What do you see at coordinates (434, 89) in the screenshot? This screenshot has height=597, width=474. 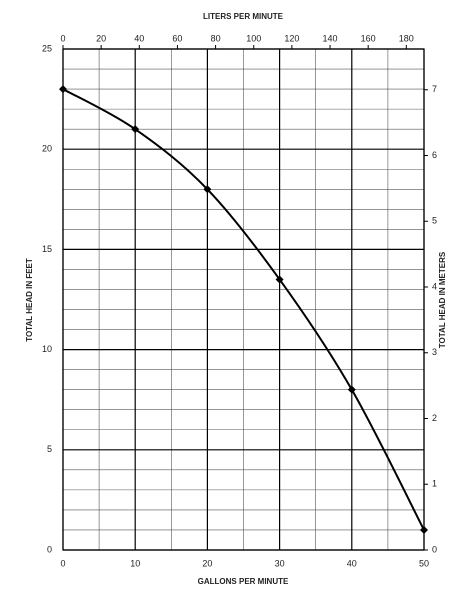 I see `y2-tick-label: 7` at bounding box center [434, 89].